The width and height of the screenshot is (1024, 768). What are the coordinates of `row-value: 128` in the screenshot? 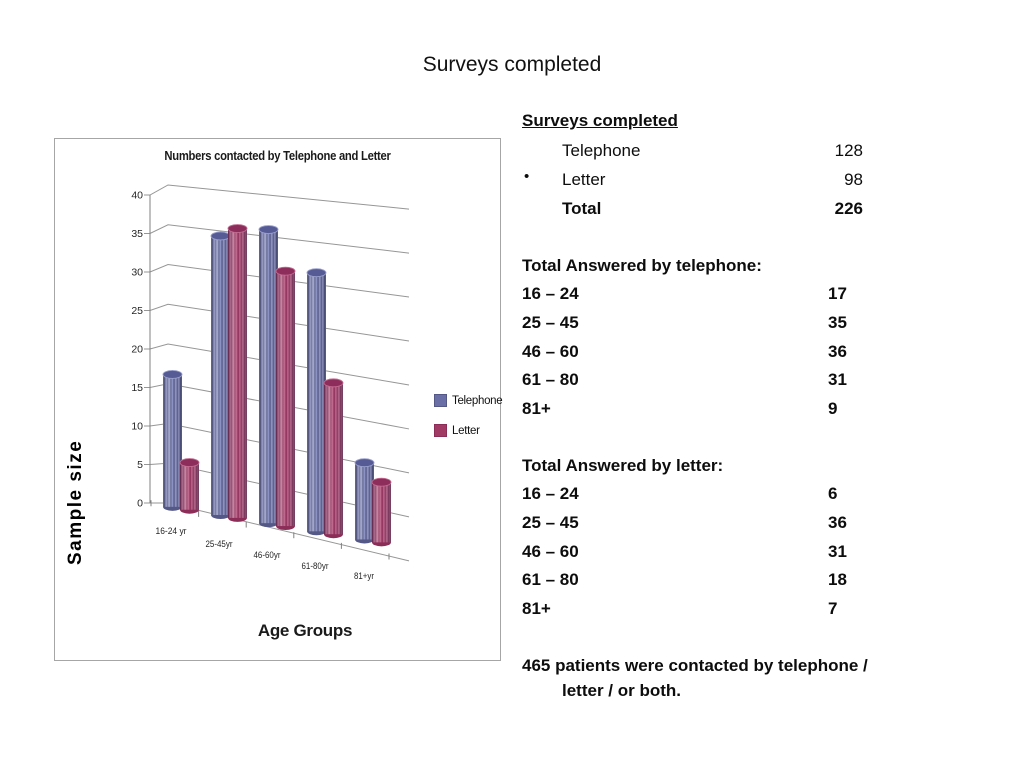 It's located at (848, 150).